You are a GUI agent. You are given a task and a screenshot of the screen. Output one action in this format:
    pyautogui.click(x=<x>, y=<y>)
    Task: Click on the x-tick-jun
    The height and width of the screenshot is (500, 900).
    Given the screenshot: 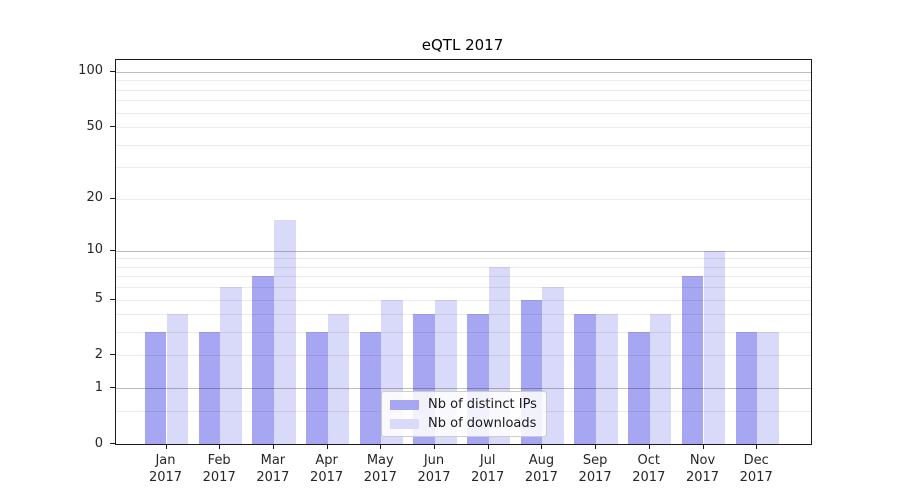 What is the action you would take?
    pyautogui.click(x=434, y=446)
    